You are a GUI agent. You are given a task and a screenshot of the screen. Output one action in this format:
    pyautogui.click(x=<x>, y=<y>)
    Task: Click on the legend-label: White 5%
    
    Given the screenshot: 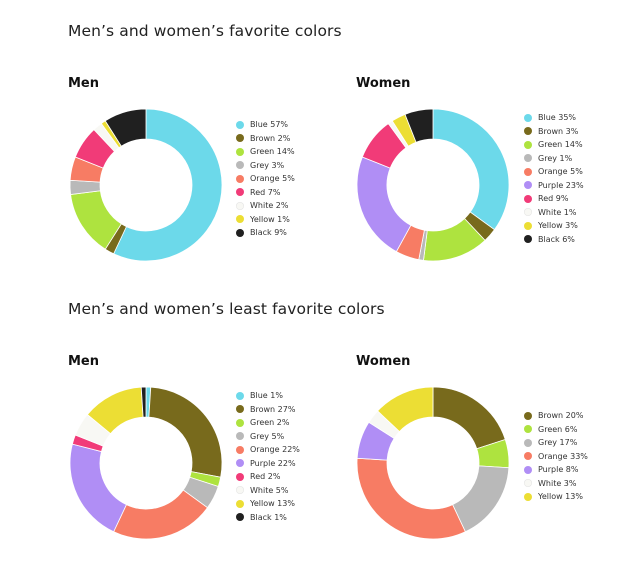 What is the action you would take?
    pyautogui.click(x=269, y=490)
    